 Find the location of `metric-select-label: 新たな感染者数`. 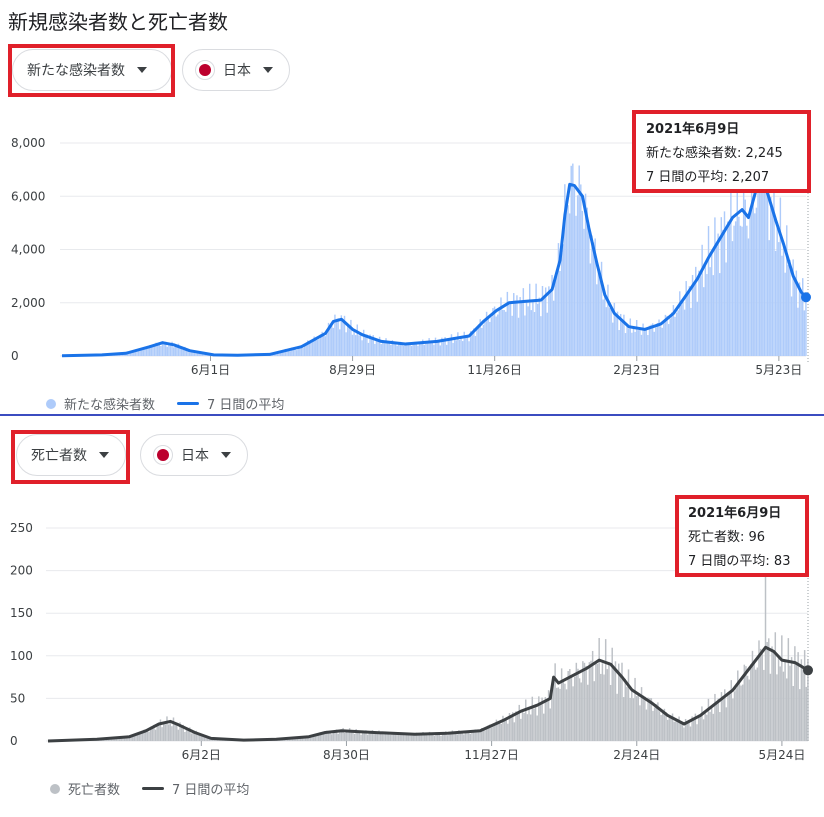

metric-select-label: 新たな感染者数 is located at coordinates (76, 71).